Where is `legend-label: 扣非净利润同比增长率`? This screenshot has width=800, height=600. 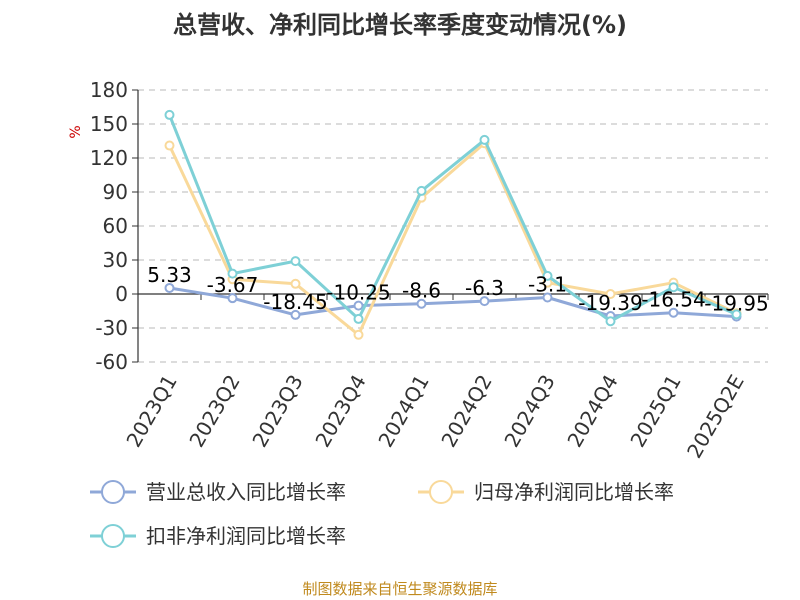
legend-label: 扣非净利润同比增长率 is located at coordinates (246, 536).